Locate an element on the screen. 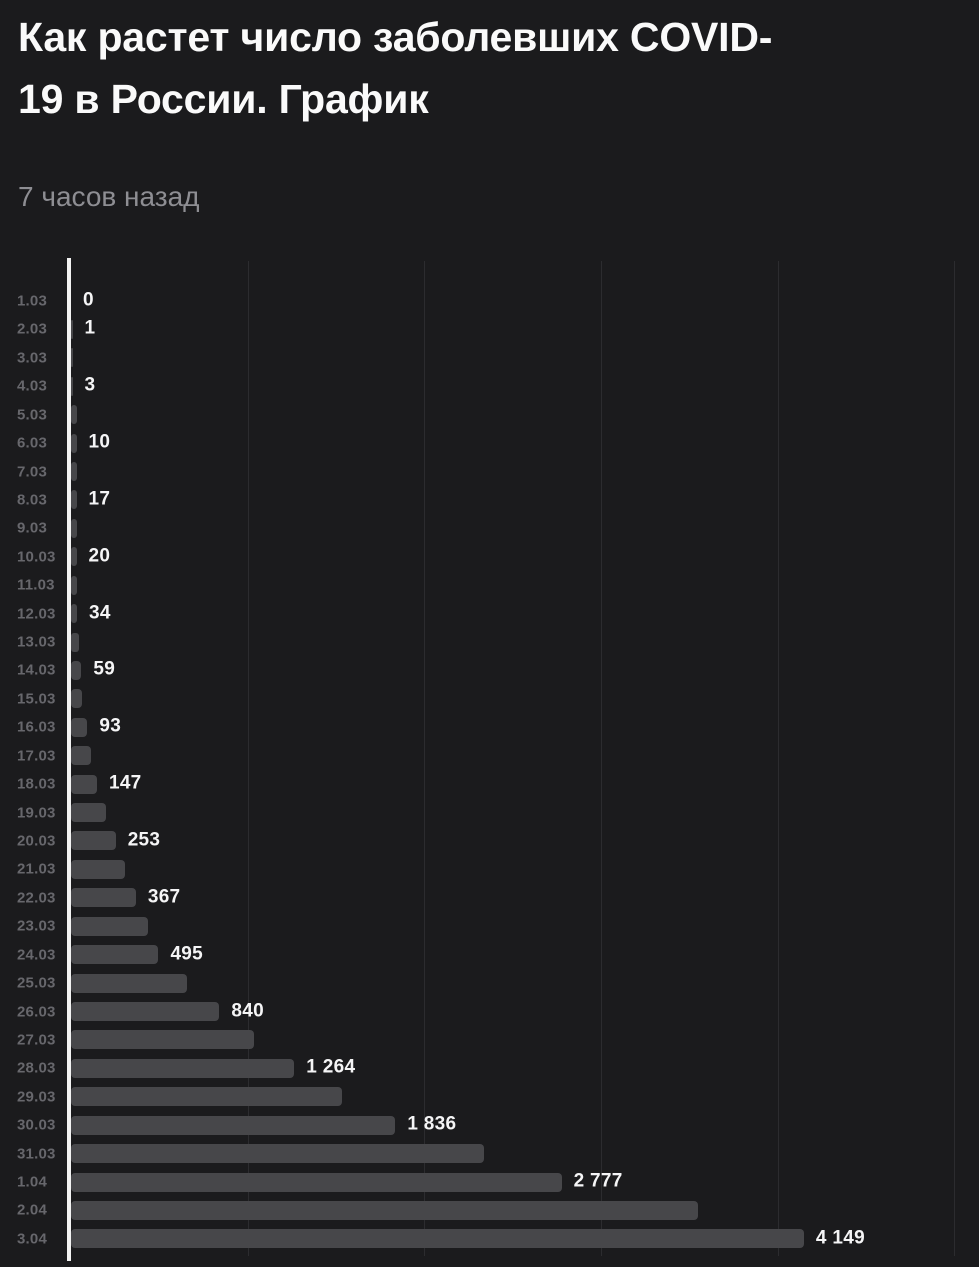  date-label: 3.04 is located at coordinates (32, 1239).